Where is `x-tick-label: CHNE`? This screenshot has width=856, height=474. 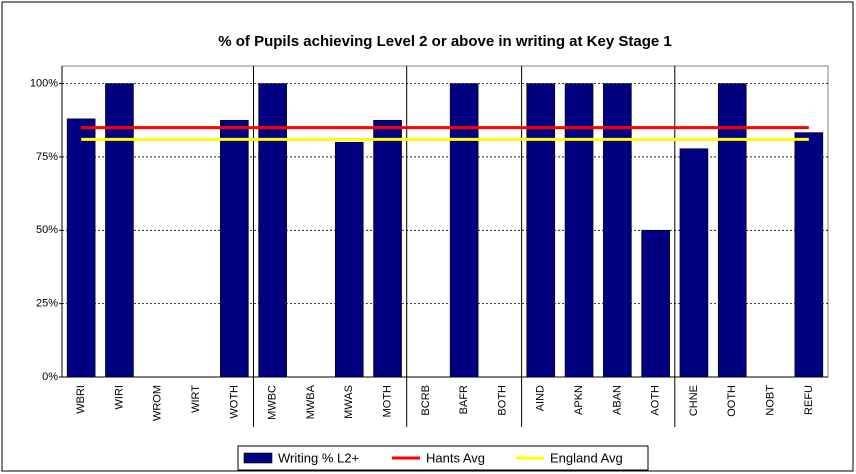 x-tick-label: CHNE is located at coordinates (694, 400).